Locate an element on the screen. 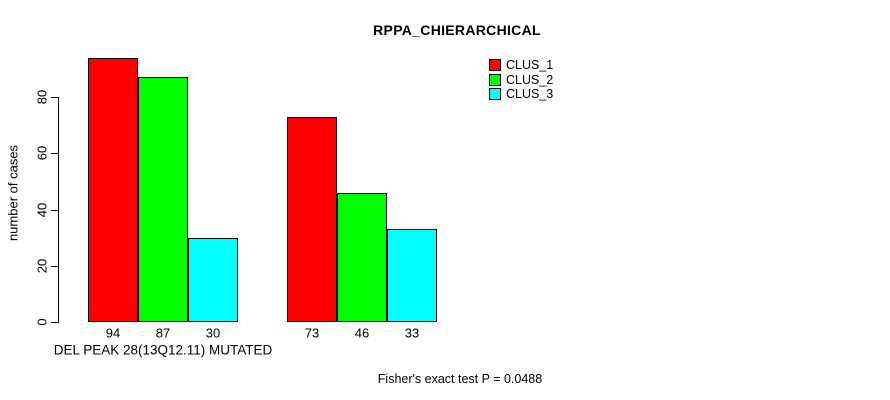 The height and width of the screenshot is (400, 890). bar-value-label: 33 is located at coordinates (412, 333).